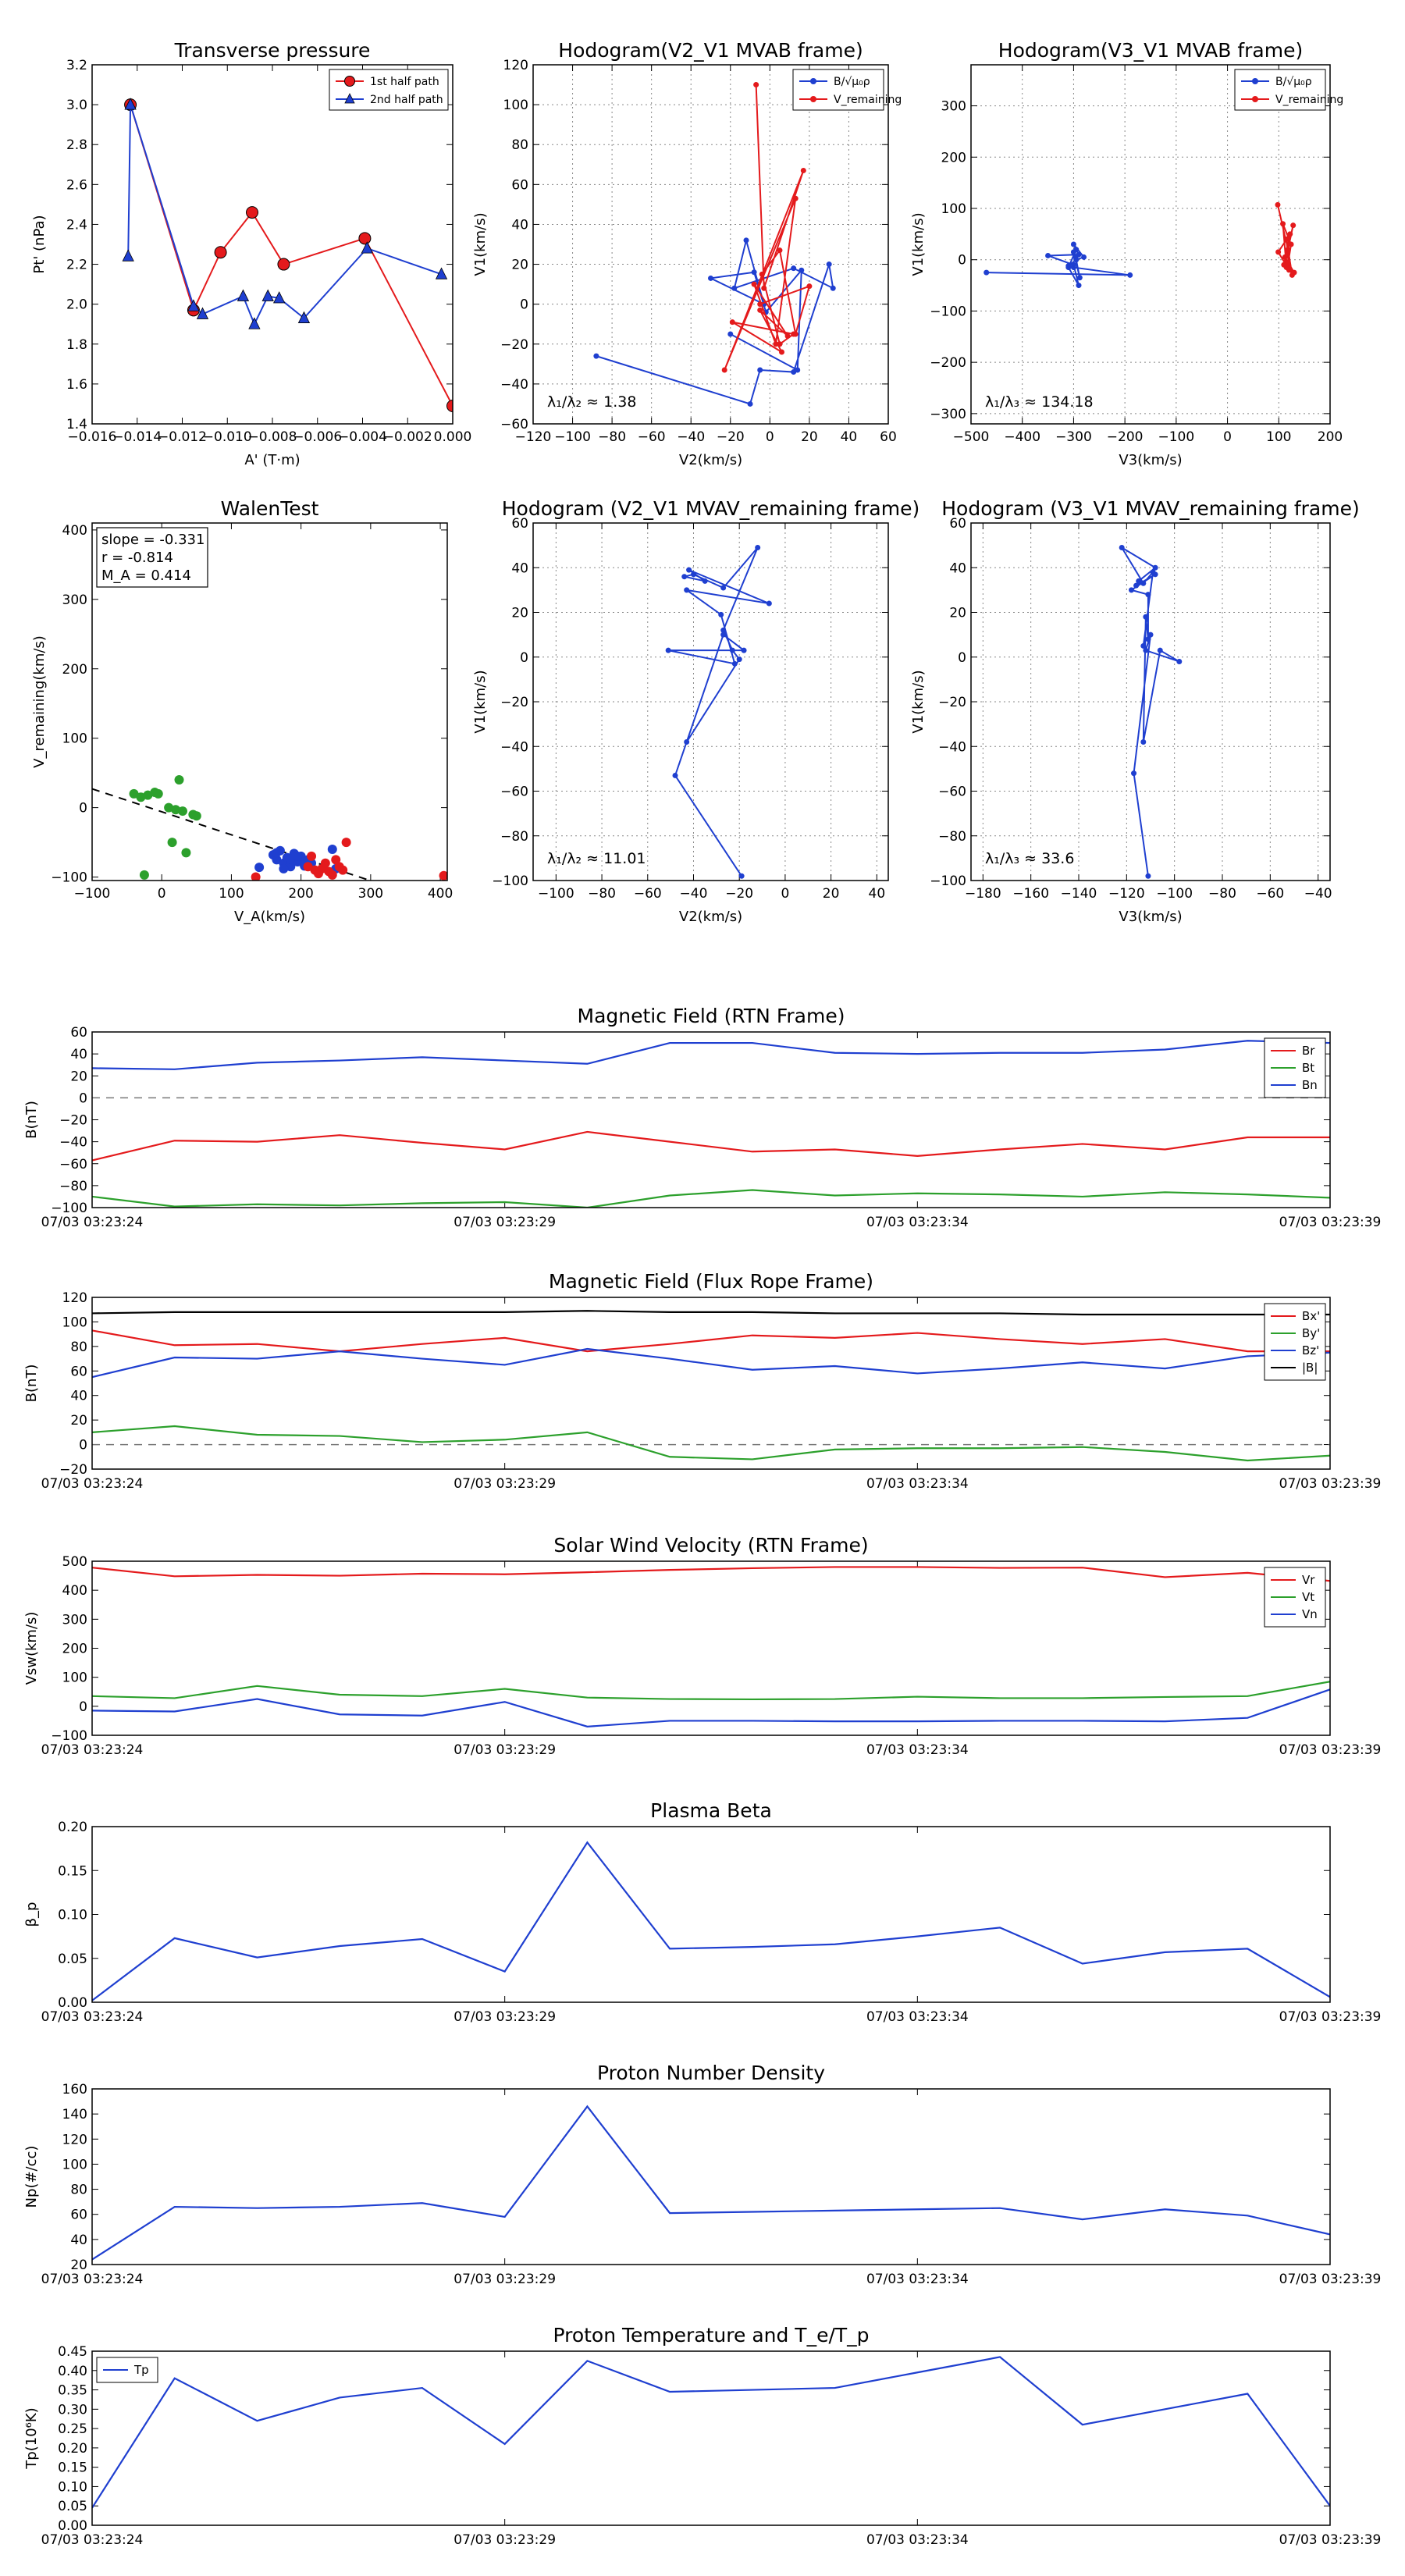 The image size is (1405, 2576). I want to click on x-tick-label: −500, so click(971, 437).